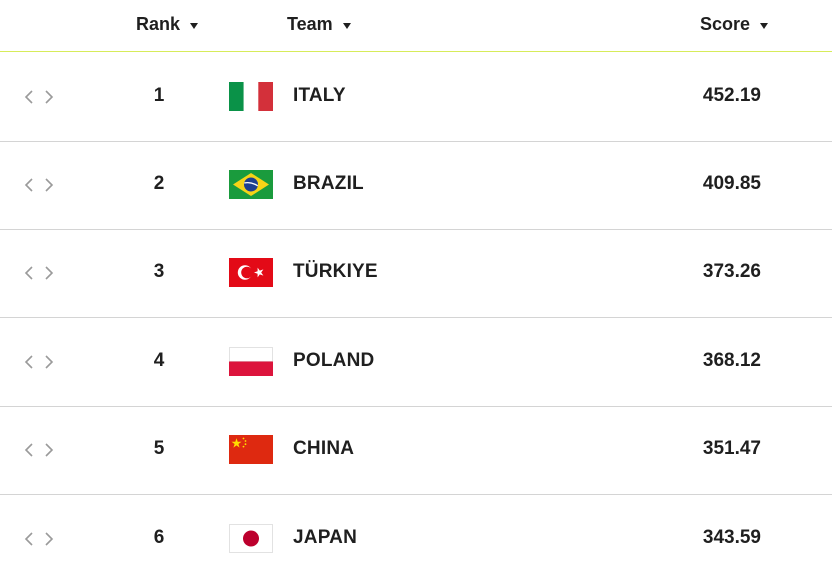  I want to click on rank-value: 1, so click(159, 95).